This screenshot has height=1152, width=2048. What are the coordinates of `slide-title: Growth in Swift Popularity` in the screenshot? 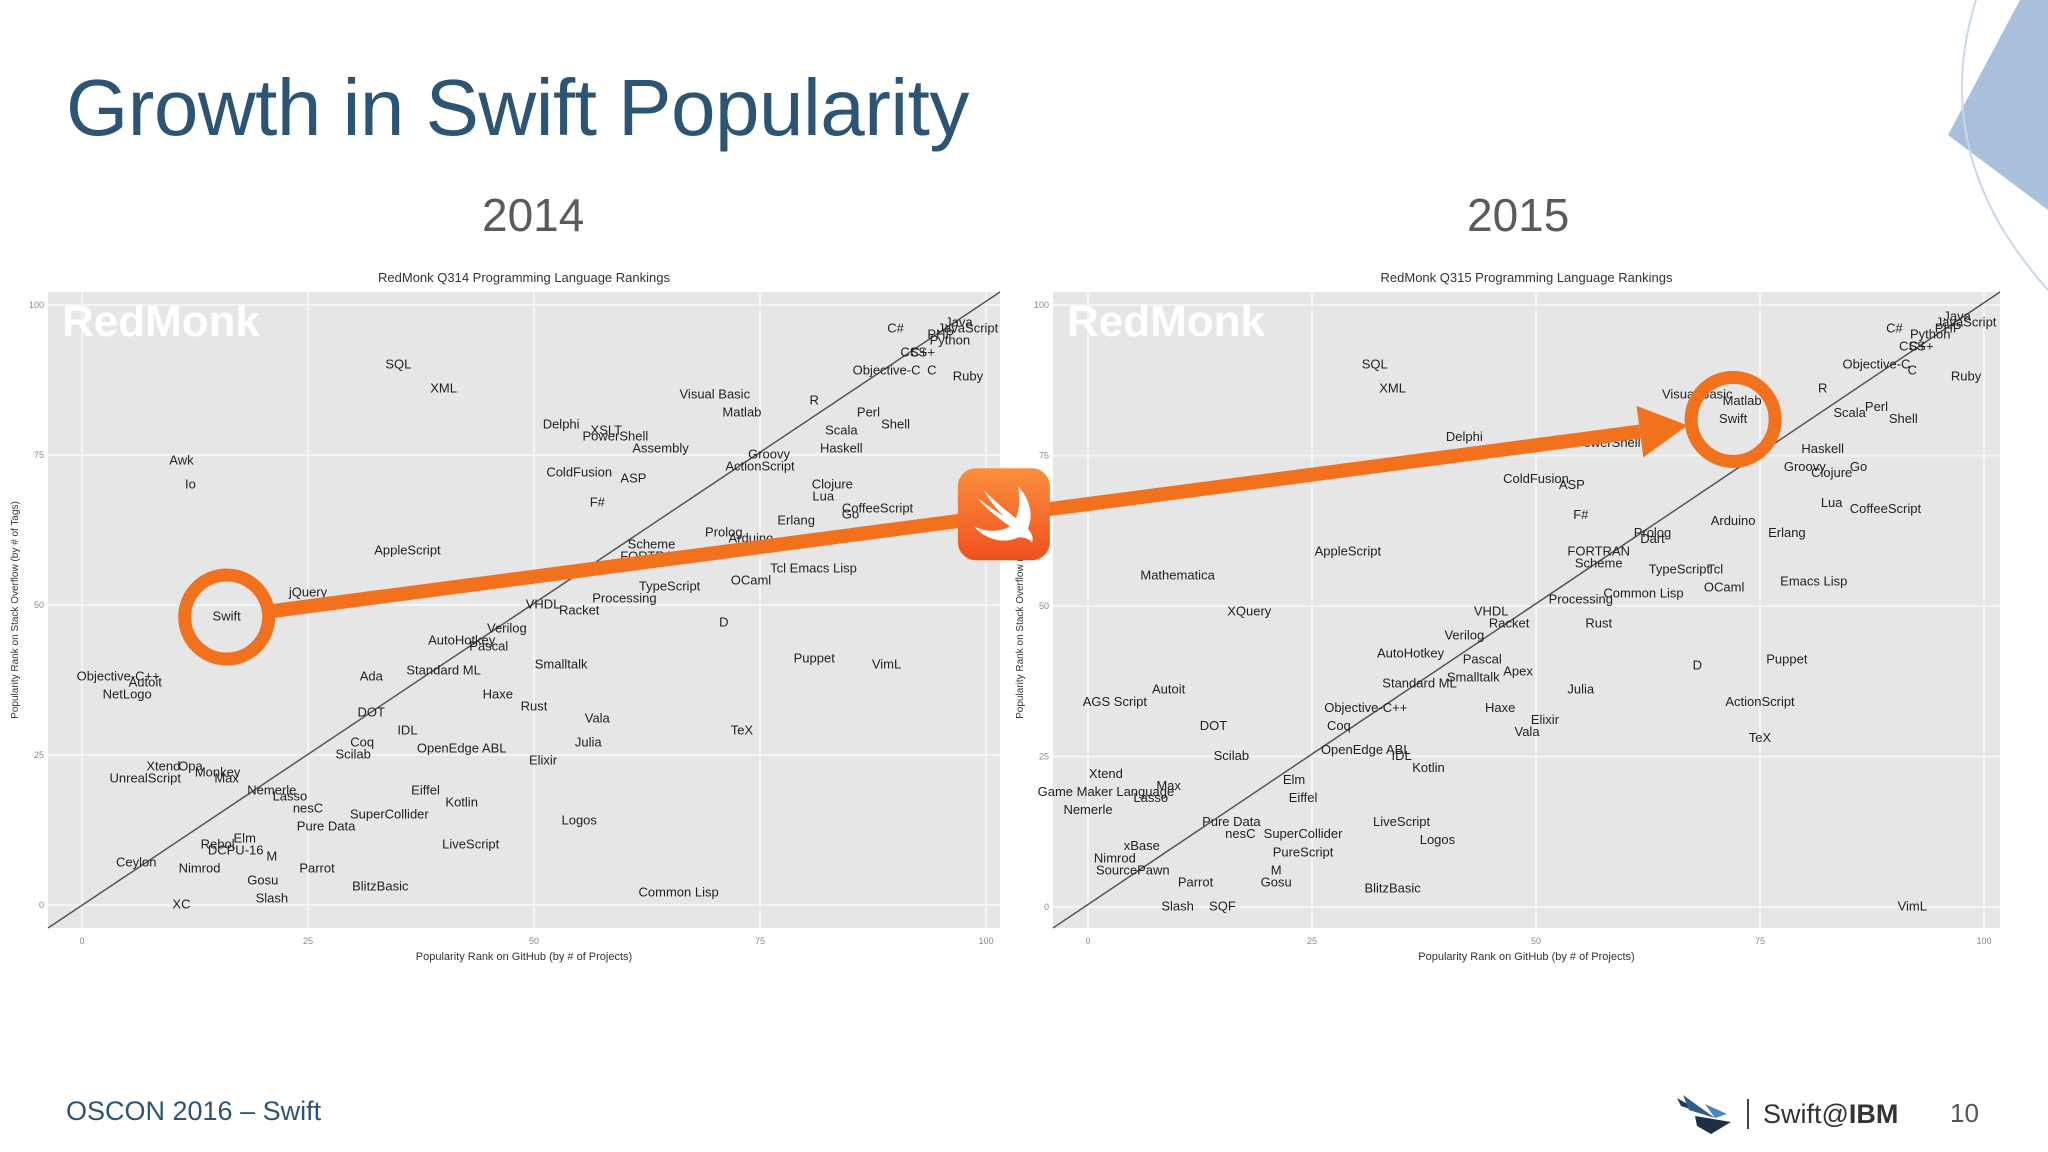 It's located at (517, 107).